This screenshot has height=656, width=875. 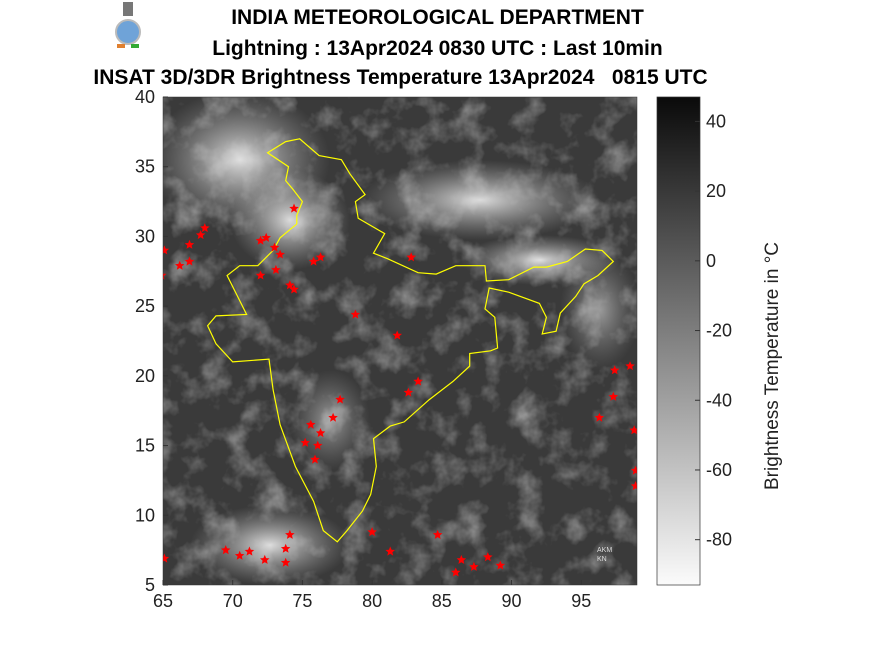 What do you see at coordinates (145, 515) in the screenshot?
I see `y-tick-label: 10` at bounding box center [145, 515].